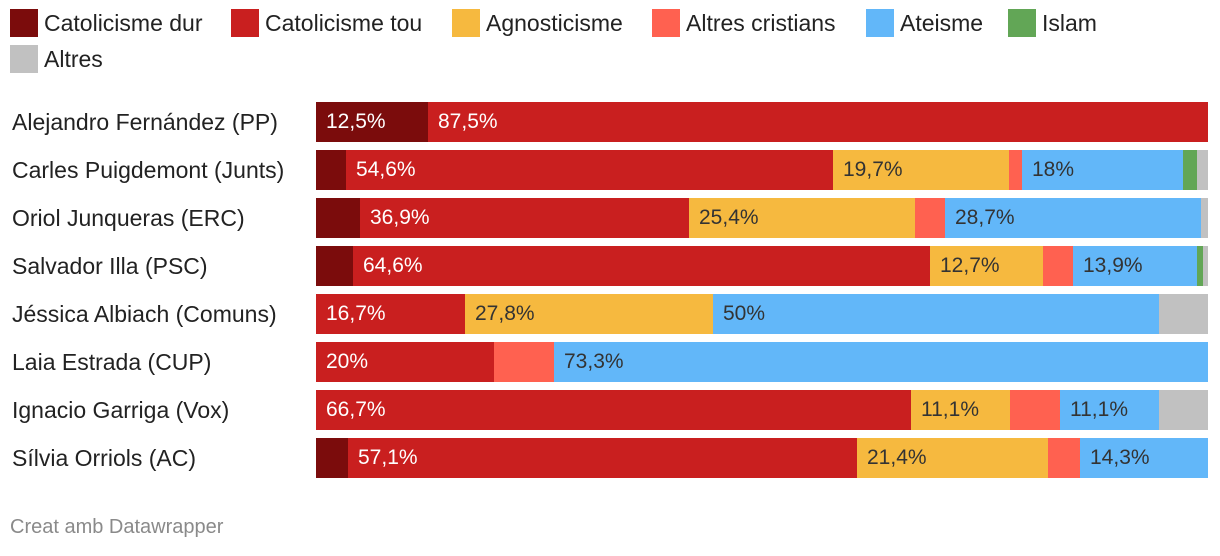 The image size is (1220, 556). Describe the element at coordinates (881, 362) in the screenshot. I see `bar-segment: 73,3%` at that location.